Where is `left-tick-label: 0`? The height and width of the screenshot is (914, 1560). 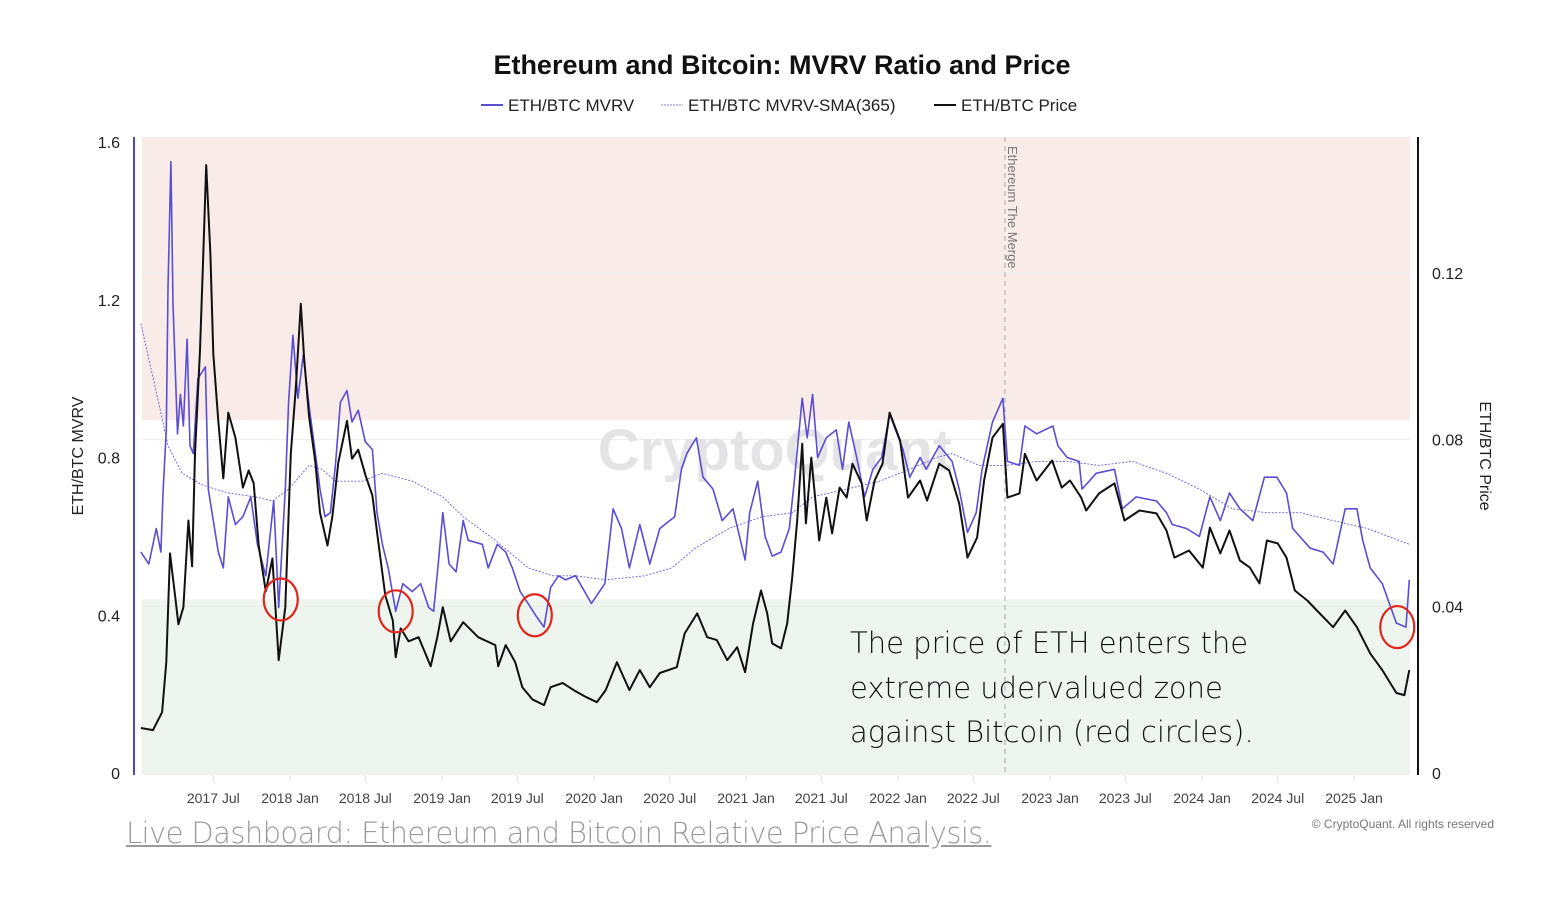 left-tick-label: 0 is located at coordinates (115, 774).